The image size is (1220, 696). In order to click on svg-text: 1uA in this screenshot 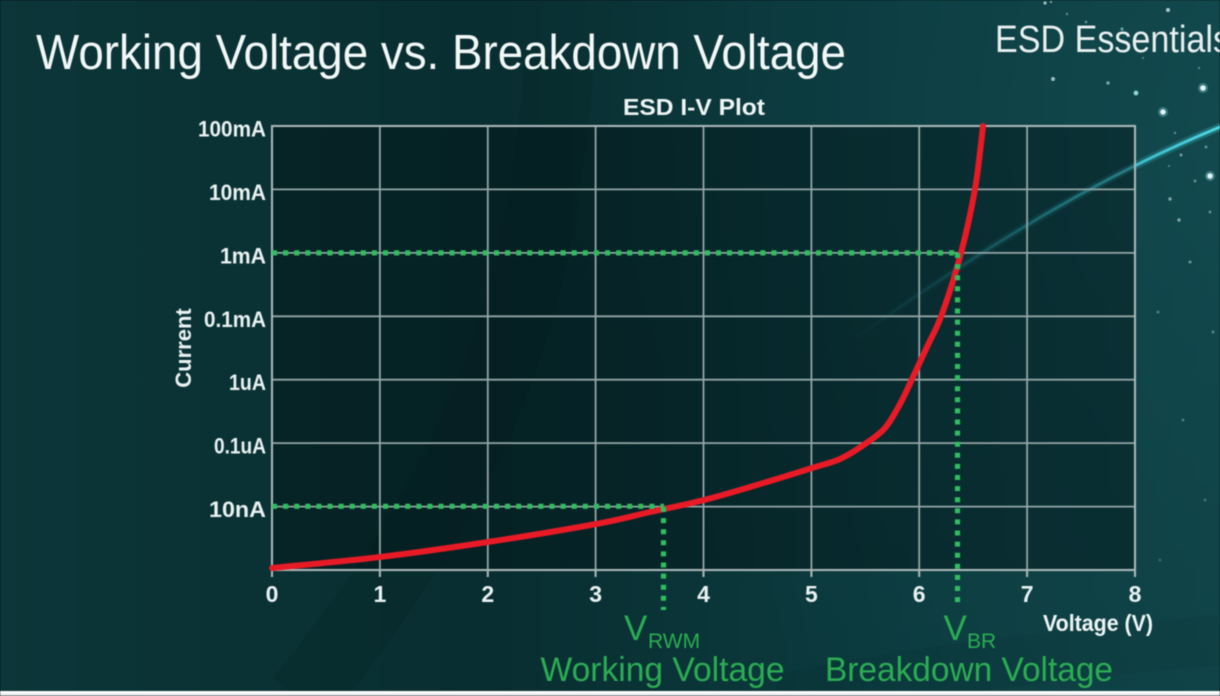, I will do `click(247, 382)`.